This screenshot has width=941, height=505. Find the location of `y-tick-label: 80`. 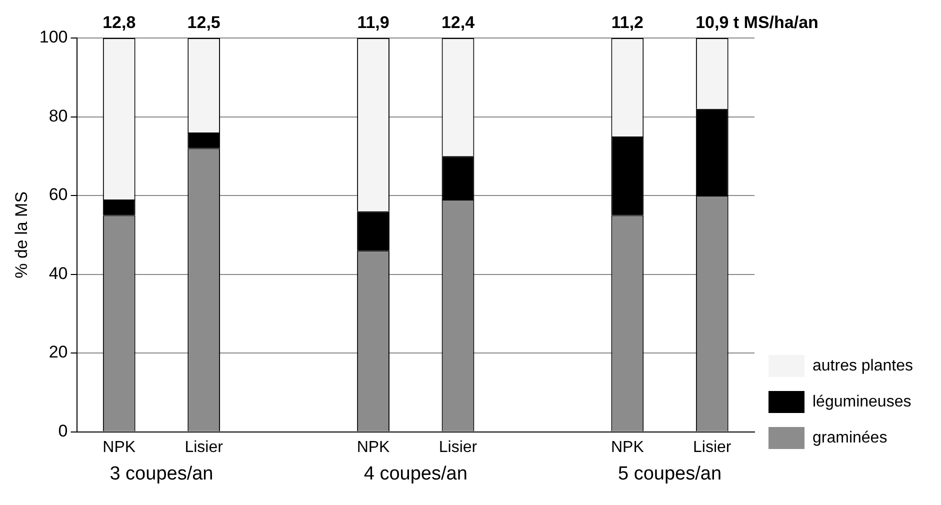

y-tick-label: 80 is located at coordinates (58, 116).